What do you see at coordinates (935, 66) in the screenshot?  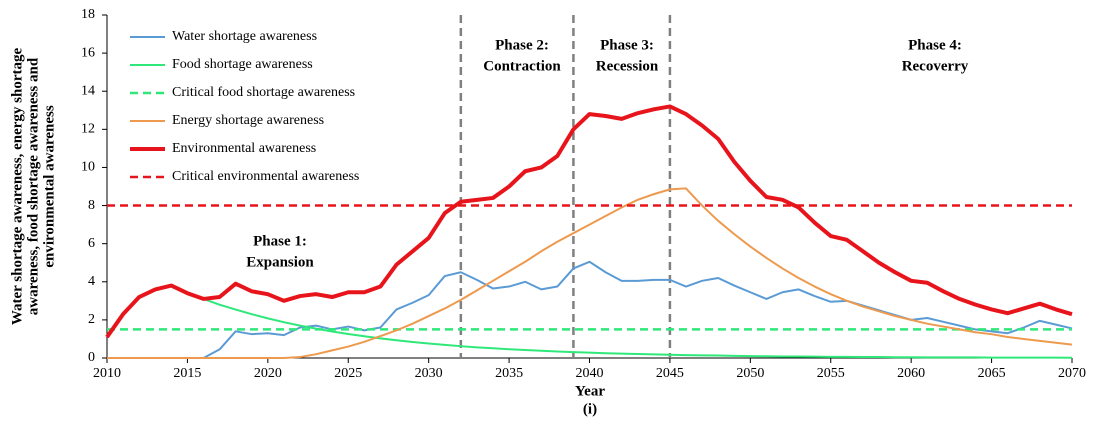 I see `phase-label: Recoverry` at bounding box center [935, 66].